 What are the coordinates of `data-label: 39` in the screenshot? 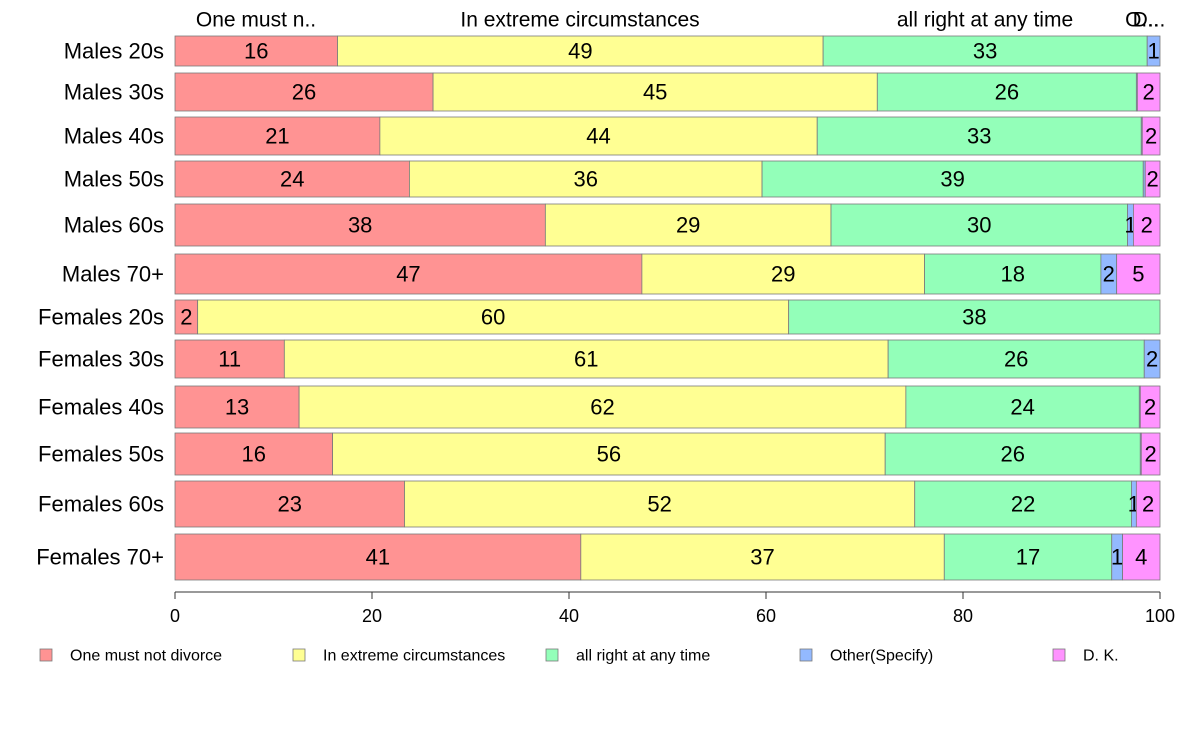 It's located at (952, 179).